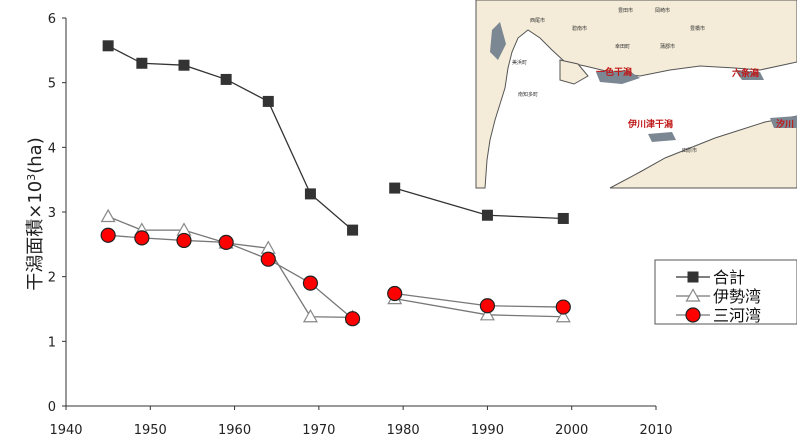  I want to click on map-flat-shiokawa, so click(783, 122).